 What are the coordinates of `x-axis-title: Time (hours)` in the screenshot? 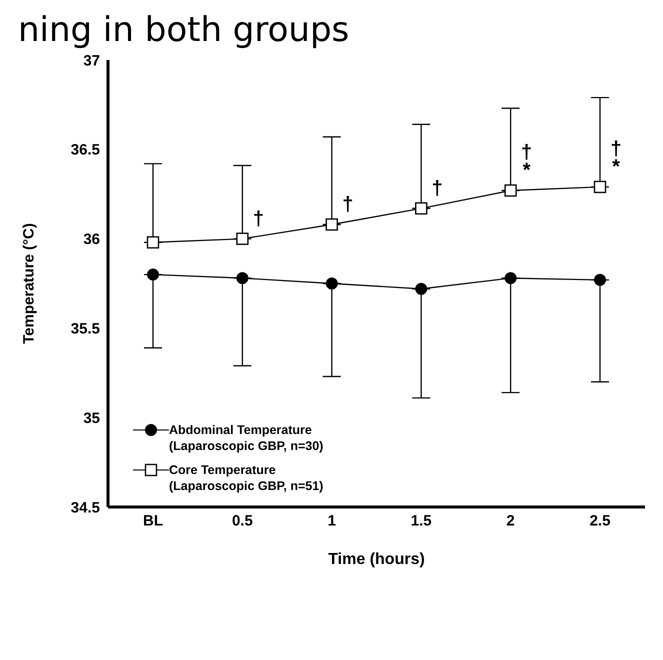 It's located at (376, 559).